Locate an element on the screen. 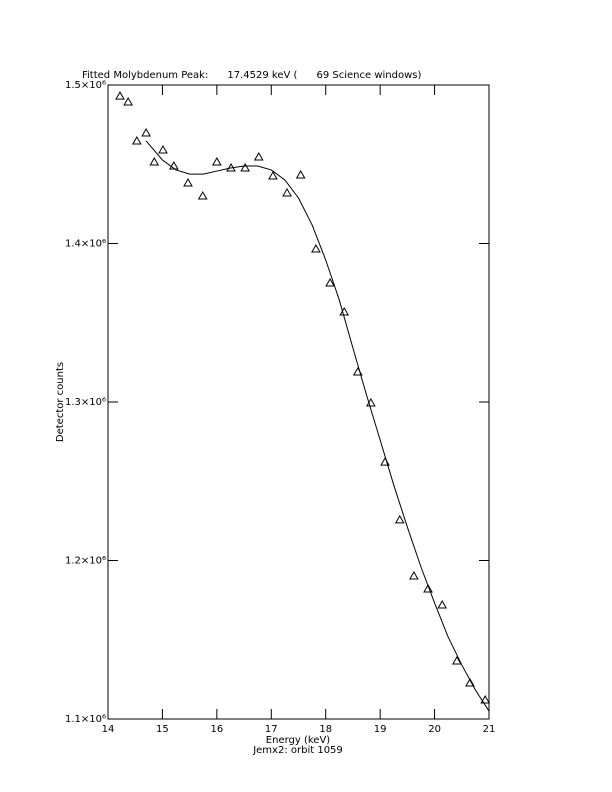  x-tick-label: 20 is located at coordinates (434, 729).